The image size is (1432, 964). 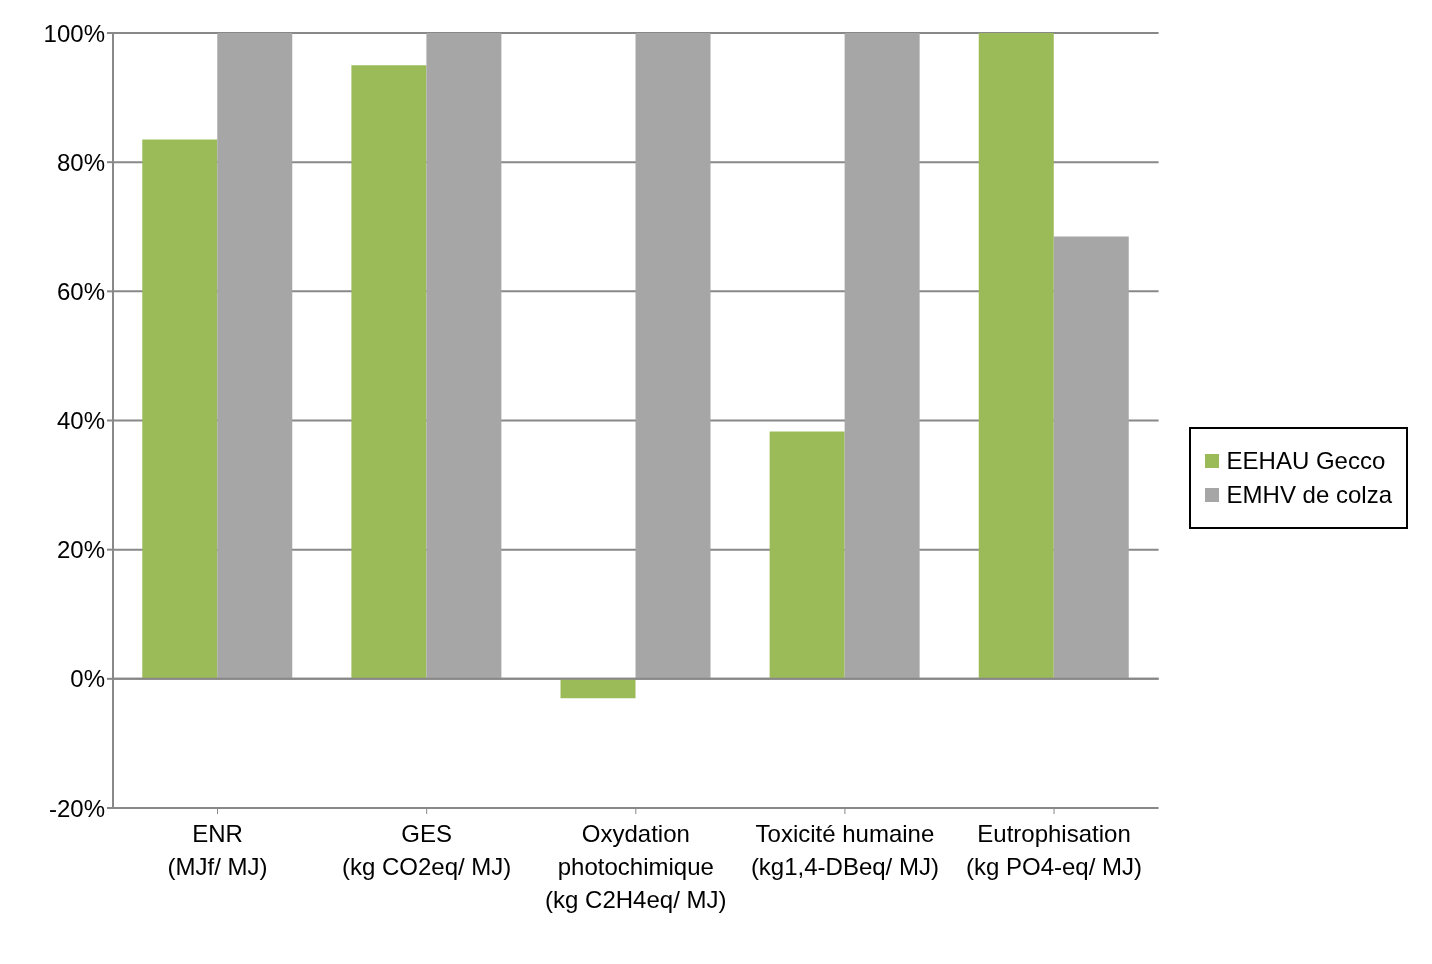 I want to click on y-tick-label: 40%, so click(x=80, y=421).